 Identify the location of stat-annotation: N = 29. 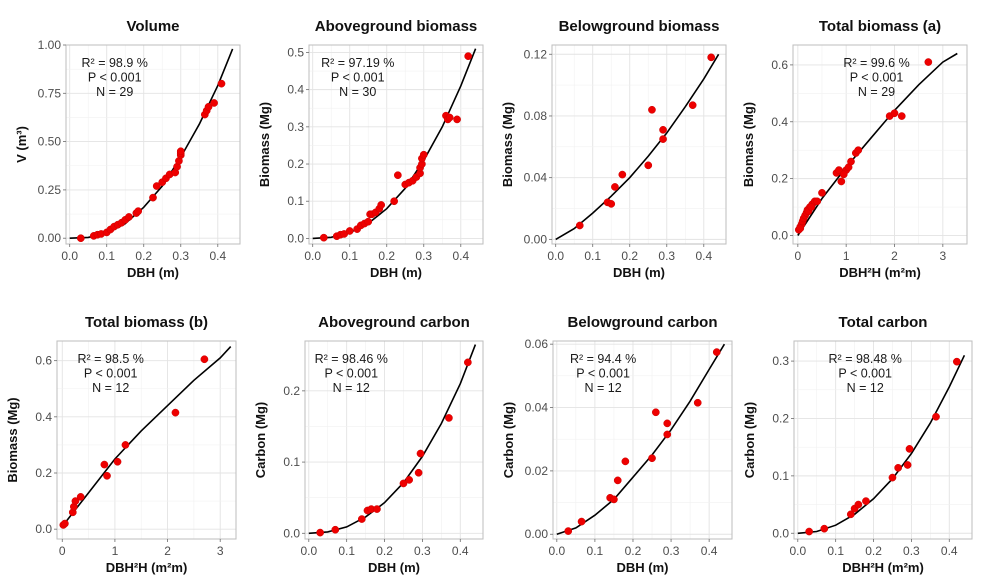
(876, 92).